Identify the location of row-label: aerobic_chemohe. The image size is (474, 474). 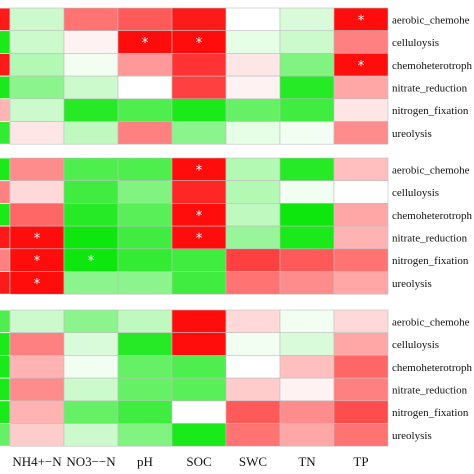
(431, 20).